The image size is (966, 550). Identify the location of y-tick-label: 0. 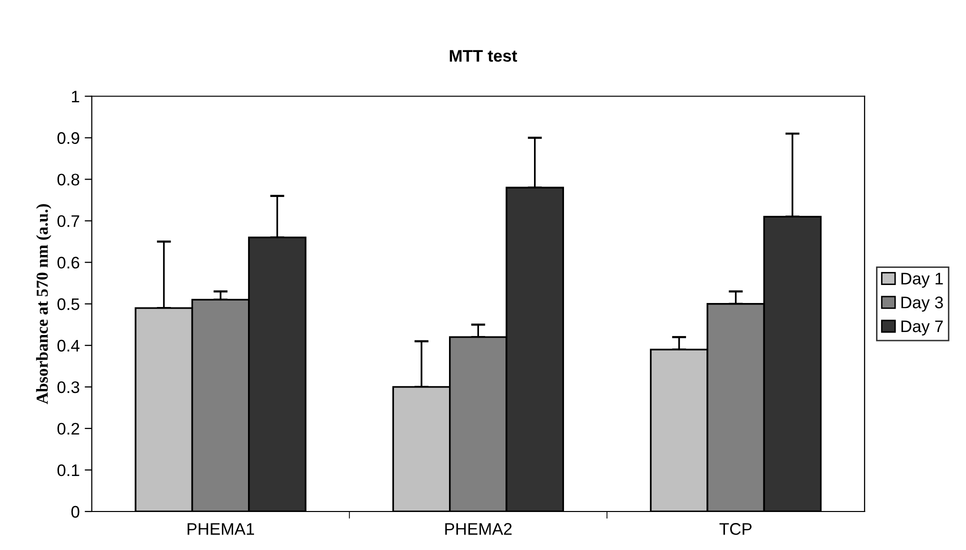
(75, 512).